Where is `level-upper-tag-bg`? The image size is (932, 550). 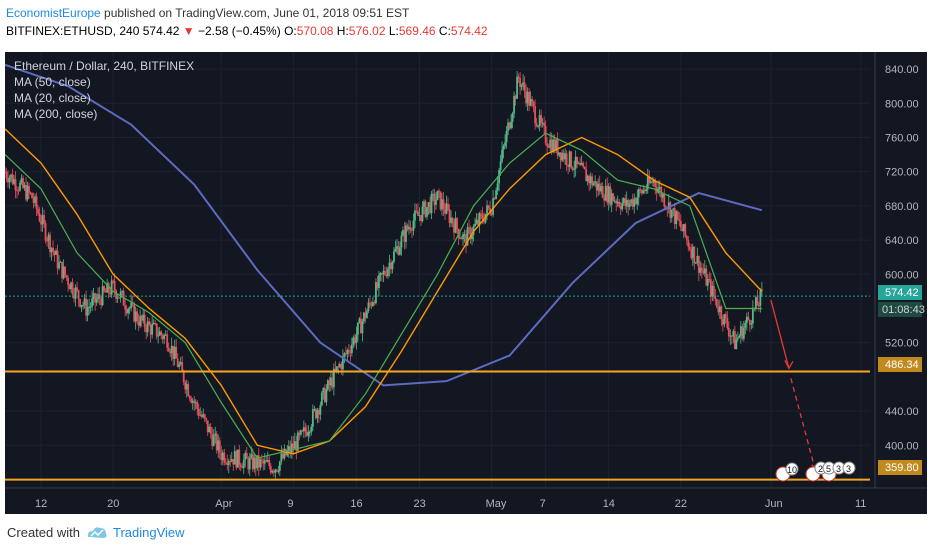 level-upper-tag-bg is located at coordinates (900, 364).